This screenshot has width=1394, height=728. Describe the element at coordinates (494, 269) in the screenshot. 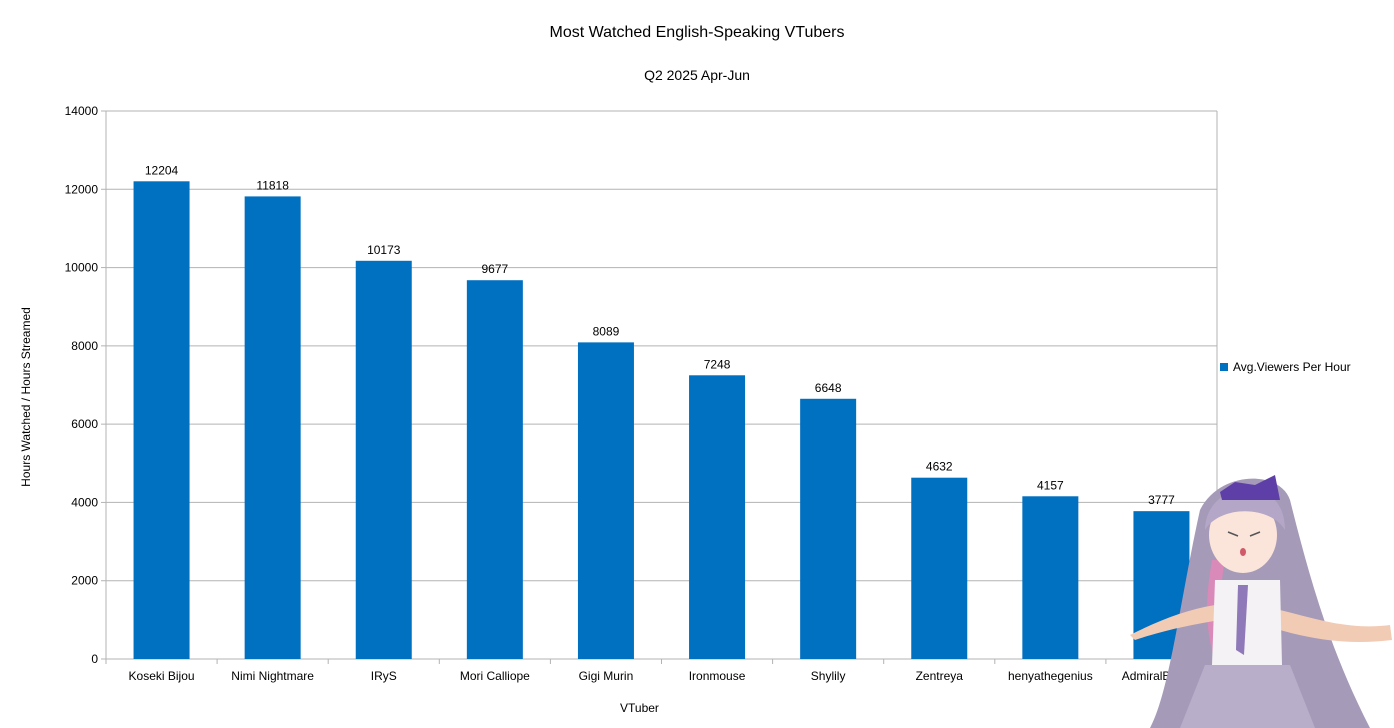

I see `data-label: 9677` at that location.